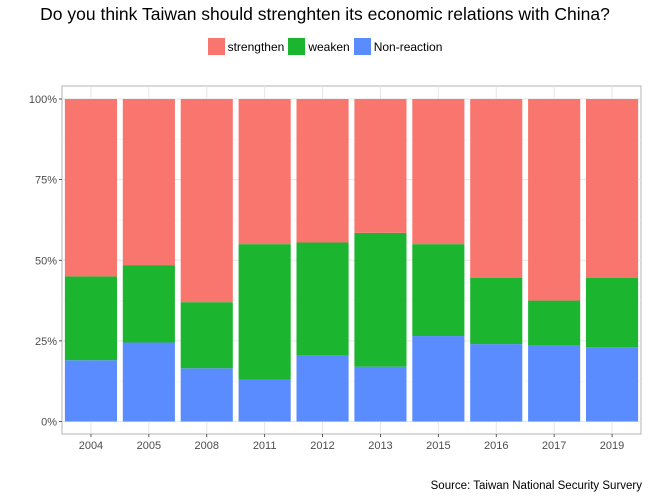 The width and height of the screenshot is (650, 500). What do you see at coordinates (438, 290) in the screenshot?
I see `bar-weaken-2015` at bounding box center [438, 290].